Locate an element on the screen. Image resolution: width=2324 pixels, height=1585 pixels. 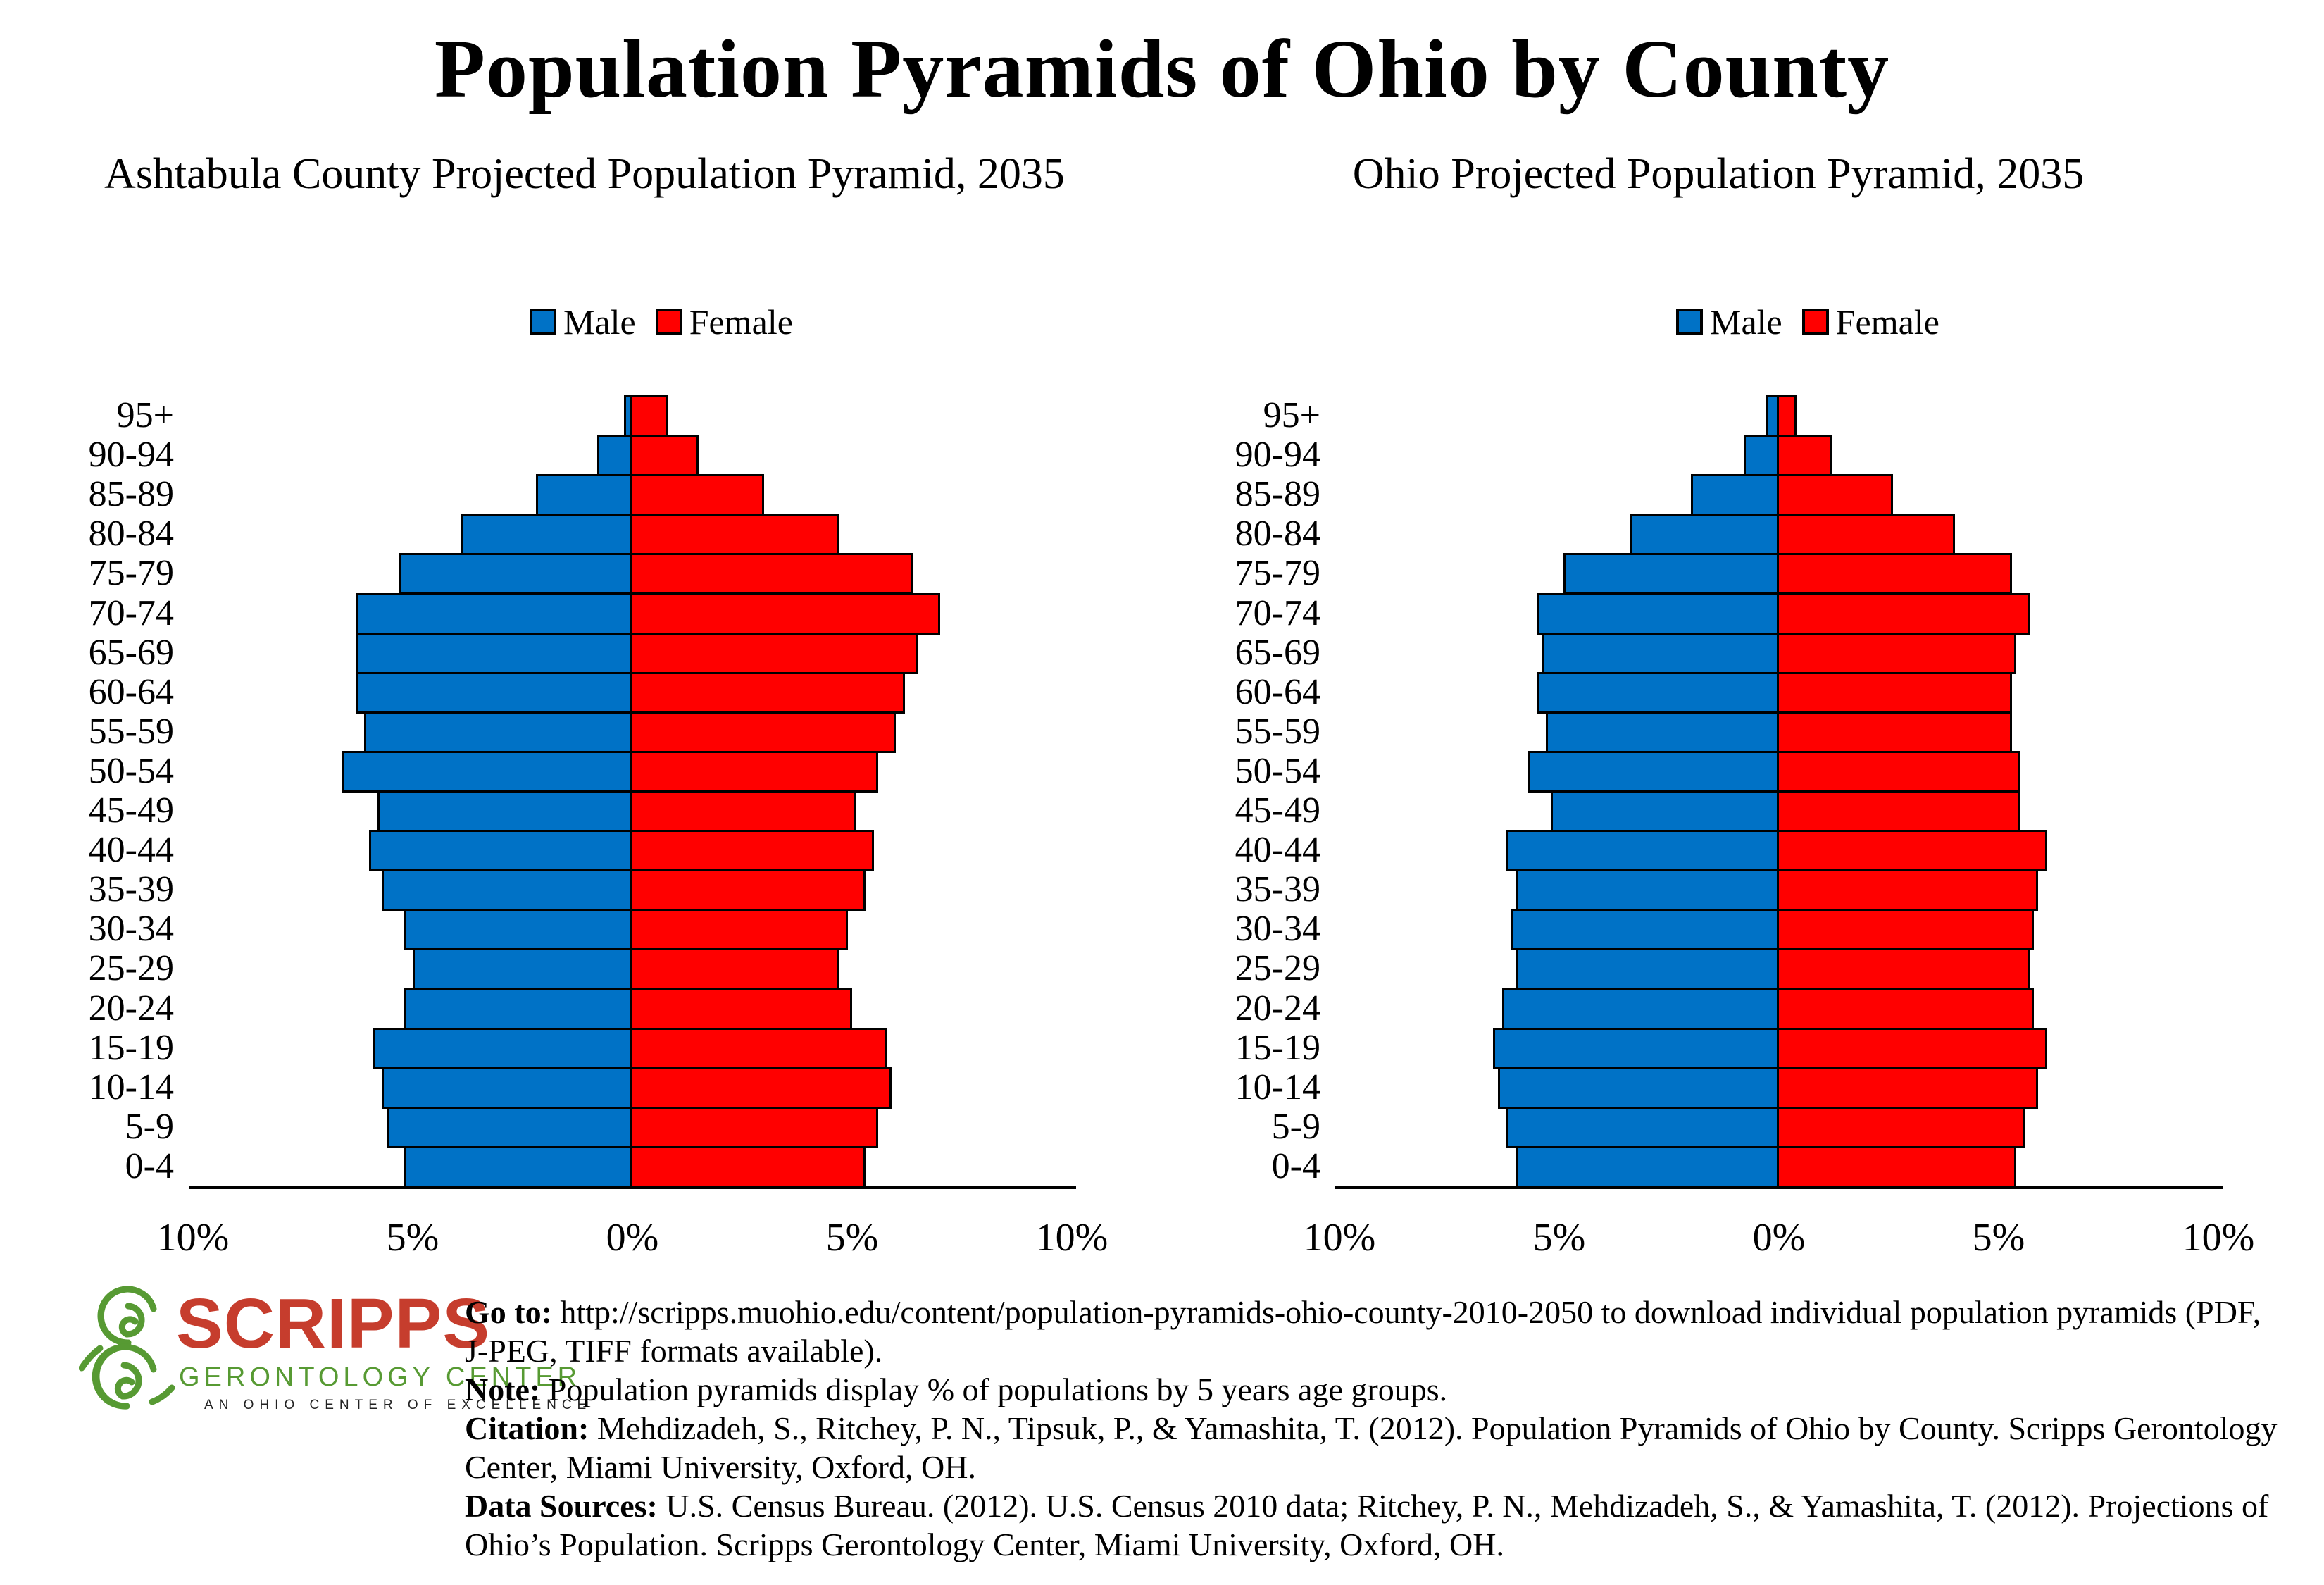
logo-subtitle: GERONTOLOGY CENTER is located at coordinates (380, 1377).